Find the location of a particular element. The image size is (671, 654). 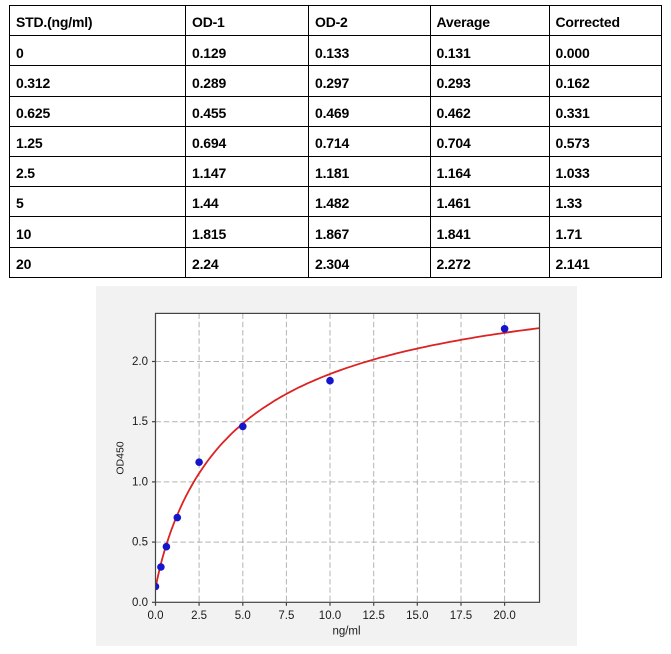

svg-text: 2.5 is located at coordinates (199, 616).